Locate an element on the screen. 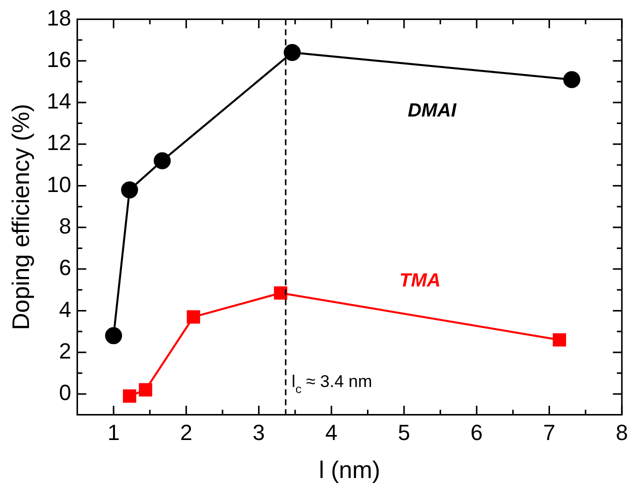 The image size is (634, 490). y-tick-label: 12 is located at coordinates (59, 143).